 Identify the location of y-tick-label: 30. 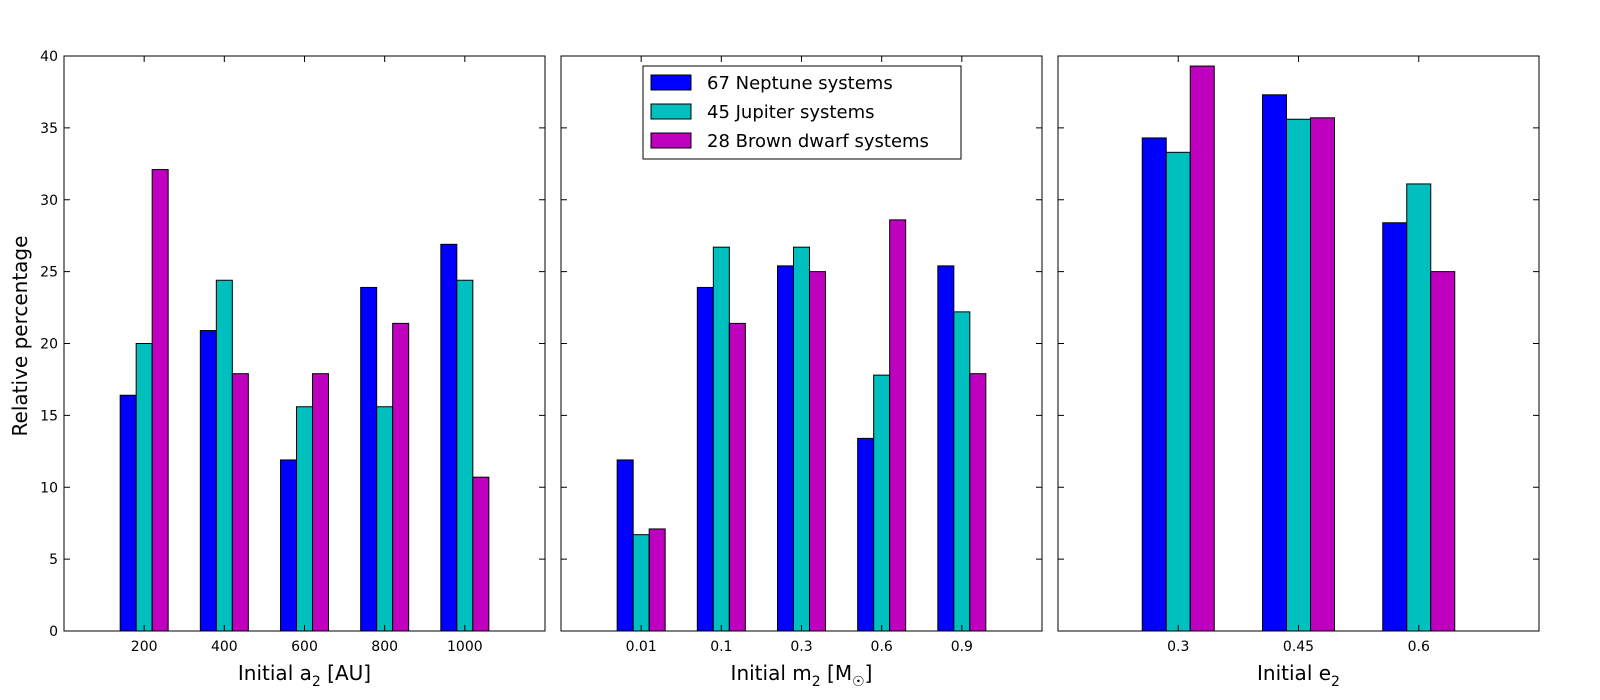
(49, 201).